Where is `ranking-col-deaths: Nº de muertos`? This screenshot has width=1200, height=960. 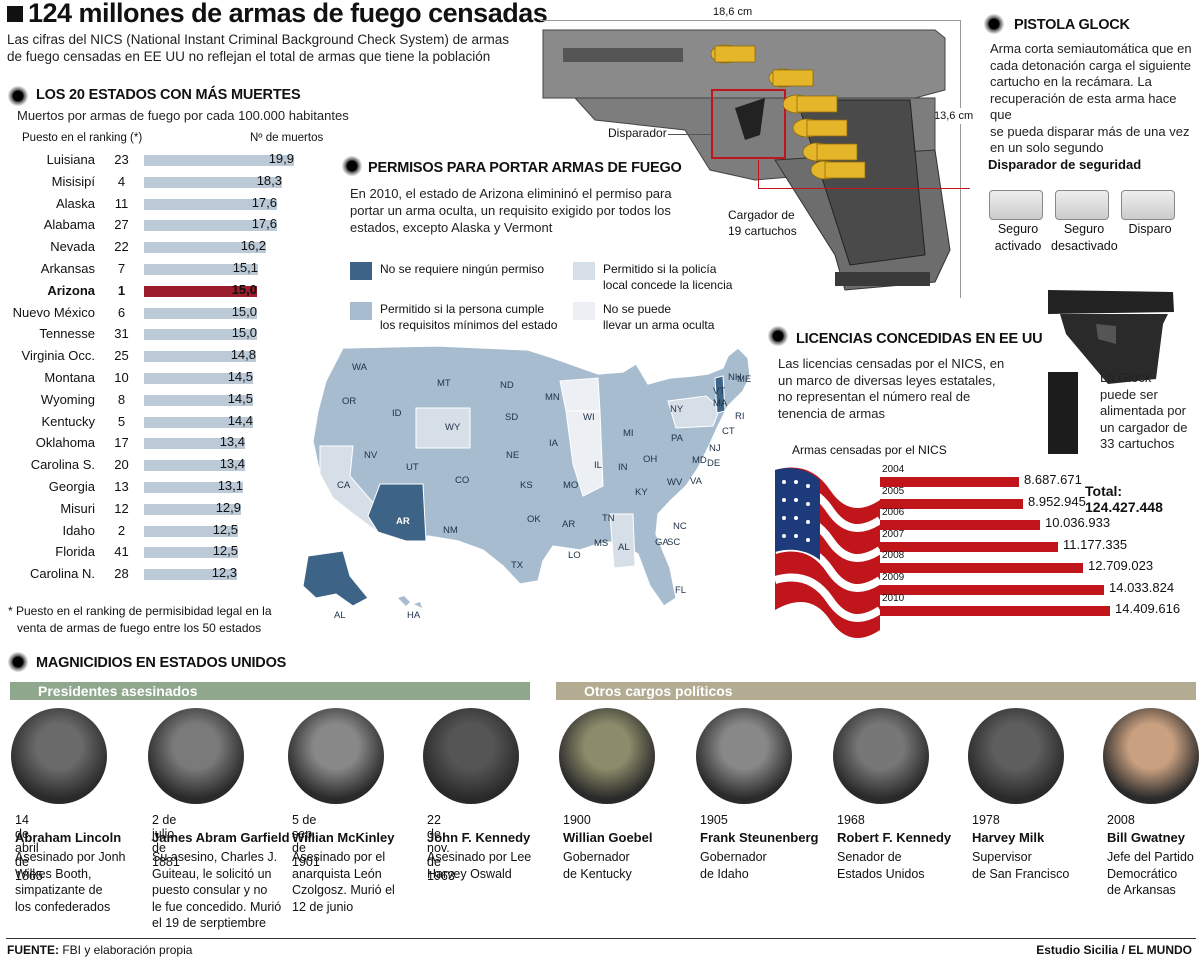
ranking-col-deaths: Nº de muertos is located at coordinates (287, 138).